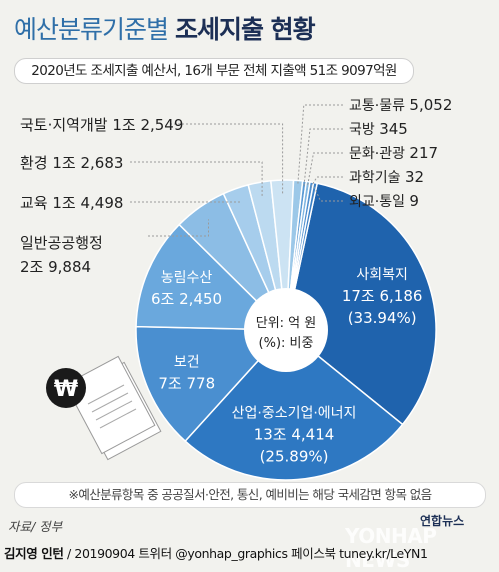  I want to click on center-circle: 단위: 억 원 (%): 비중, so click(286, 330).